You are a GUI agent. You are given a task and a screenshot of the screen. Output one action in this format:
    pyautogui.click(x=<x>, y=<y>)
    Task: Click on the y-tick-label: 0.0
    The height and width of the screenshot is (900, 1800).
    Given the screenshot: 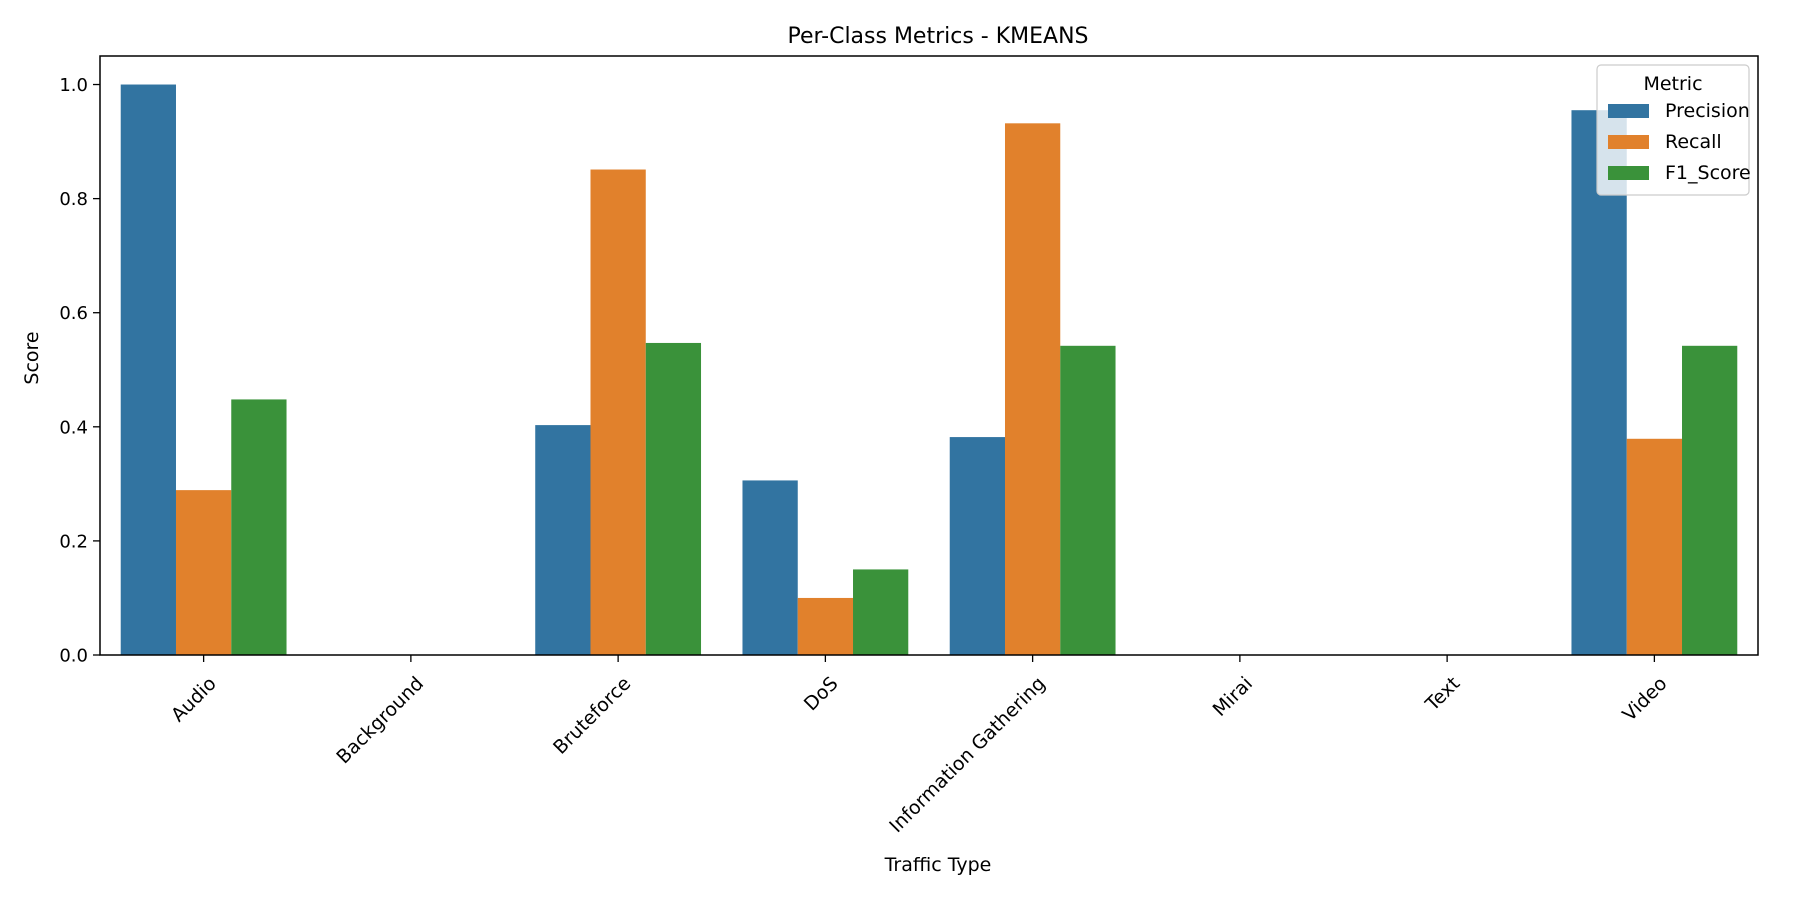 What is the action you would take?
    pyautogui.click(x=73, y=656)
    